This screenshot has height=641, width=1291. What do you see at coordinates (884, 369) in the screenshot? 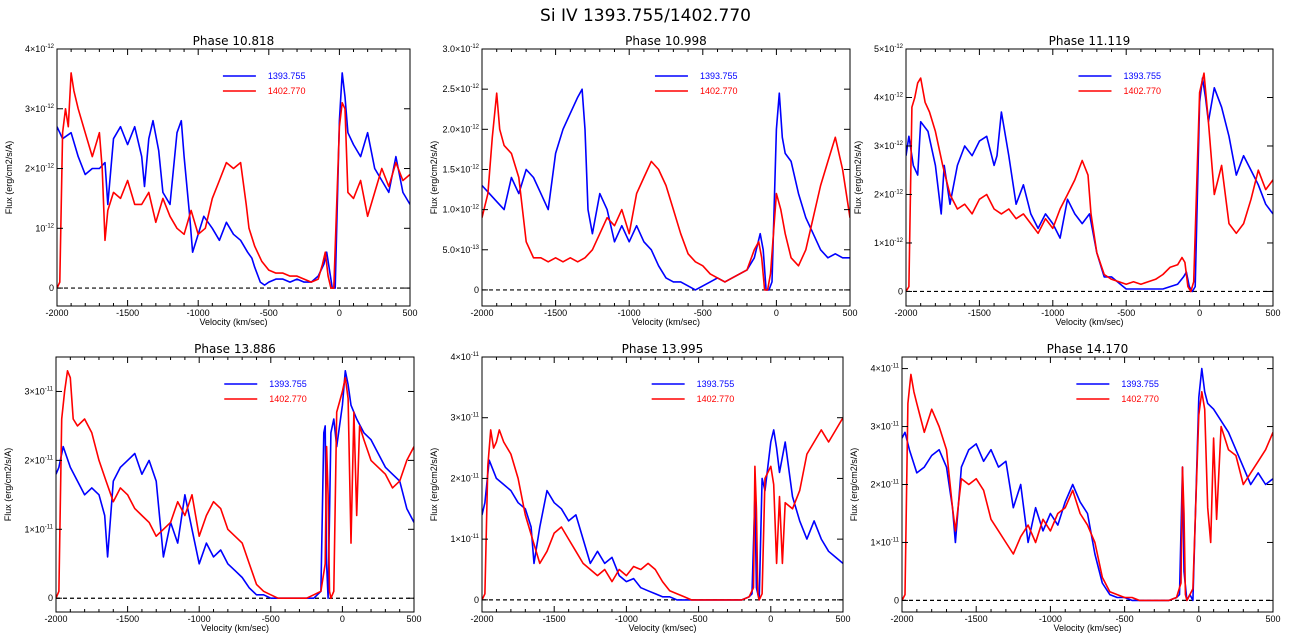
I see `y-tick-label: 4×10⁻¹¹` at bounding box center [884, 369].